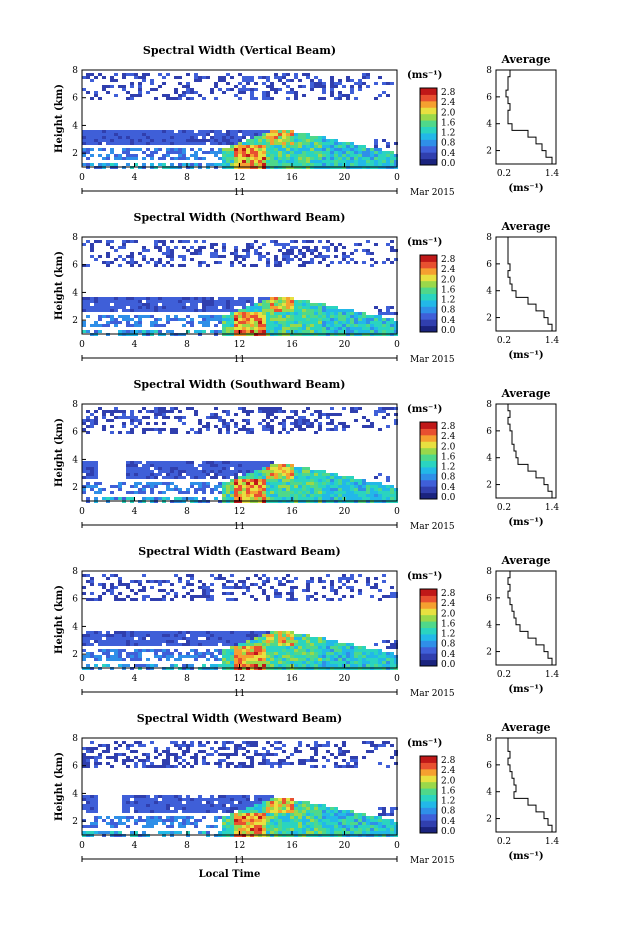  Describe the element at coordinates (187, 345) in the screenshot. I see `x-tick-label: 8` at that location.